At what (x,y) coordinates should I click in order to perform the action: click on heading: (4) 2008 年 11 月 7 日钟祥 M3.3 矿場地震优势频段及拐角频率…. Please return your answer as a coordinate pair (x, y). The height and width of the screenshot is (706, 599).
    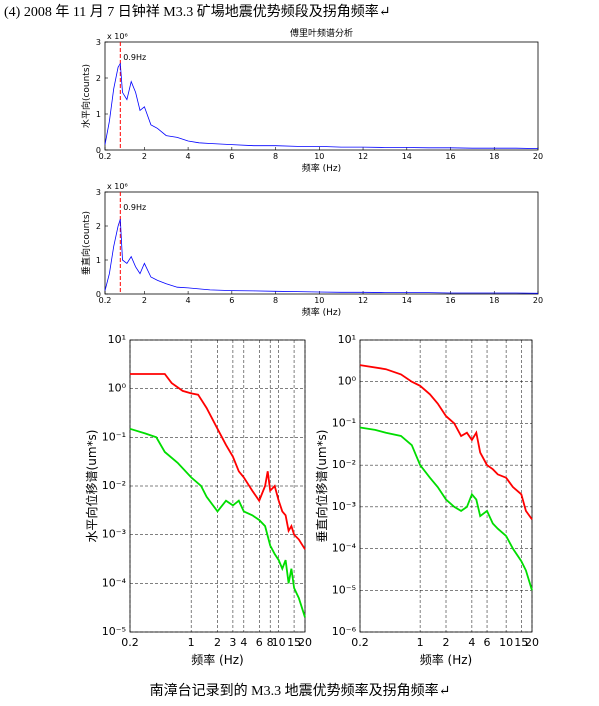
    Looking at the image, I should click on (197, 11).